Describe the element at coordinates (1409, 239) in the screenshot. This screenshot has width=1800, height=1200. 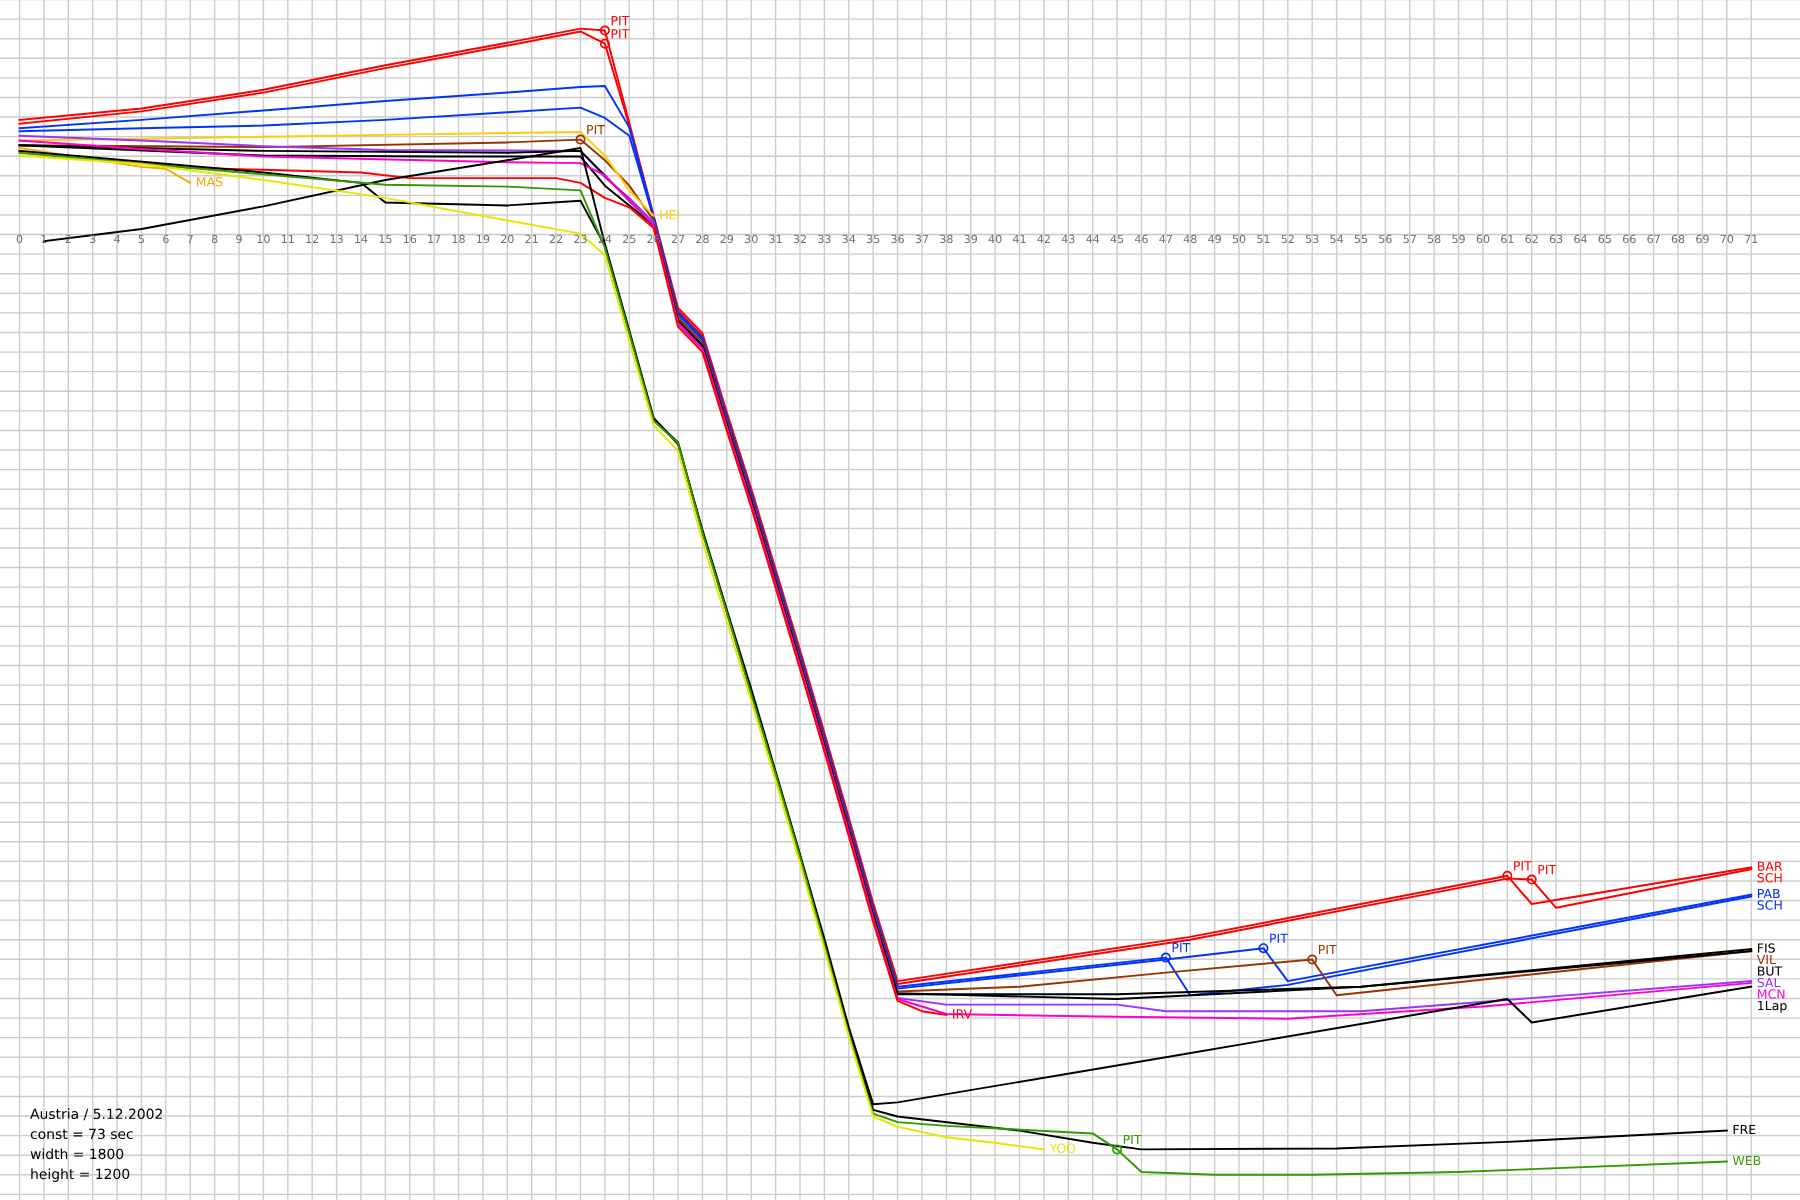
I see `x-tick-label: 57` at that location.